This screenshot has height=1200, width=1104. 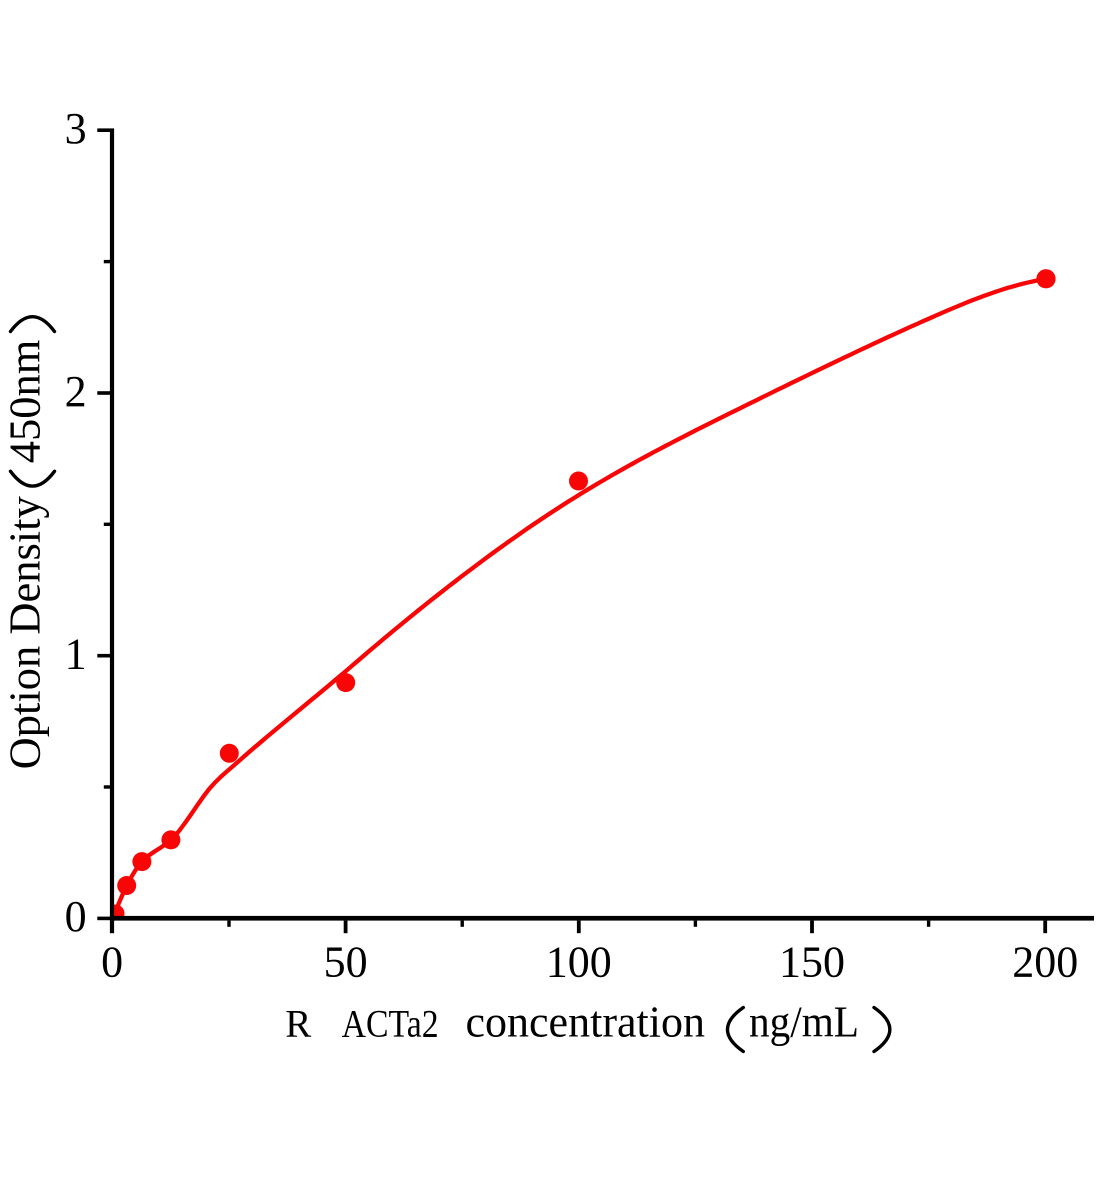 What do you see at coordinates (76, 391) in the screenshot?
I see `svg-text: 2` at bounding box center [76, 391].